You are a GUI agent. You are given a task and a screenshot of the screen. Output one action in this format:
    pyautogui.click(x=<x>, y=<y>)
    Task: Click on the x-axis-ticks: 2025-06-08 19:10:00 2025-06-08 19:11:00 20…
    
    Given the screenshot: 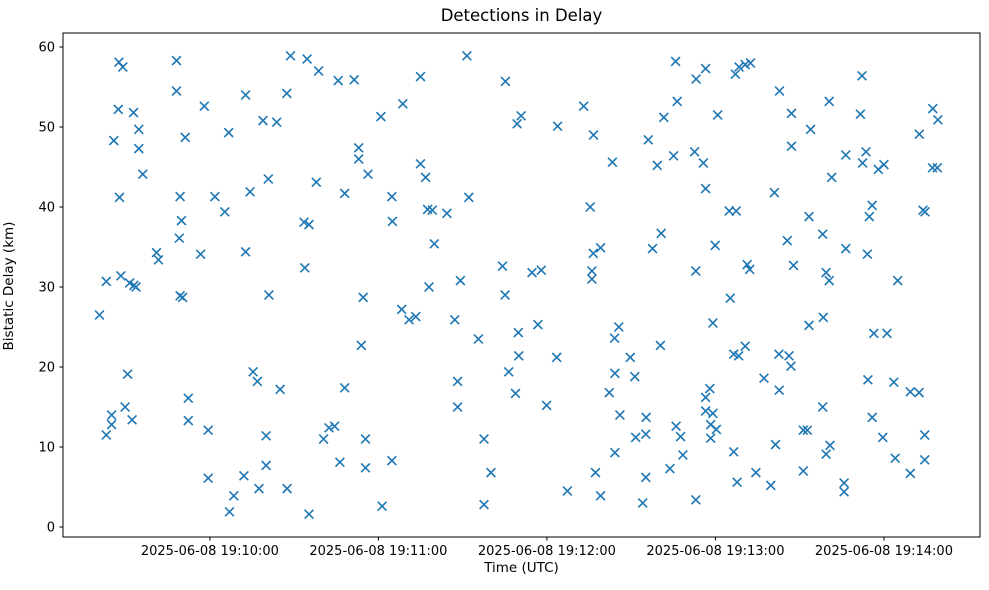 What is the action you would take?
    pyautogui.click(x=547, y=548)
    